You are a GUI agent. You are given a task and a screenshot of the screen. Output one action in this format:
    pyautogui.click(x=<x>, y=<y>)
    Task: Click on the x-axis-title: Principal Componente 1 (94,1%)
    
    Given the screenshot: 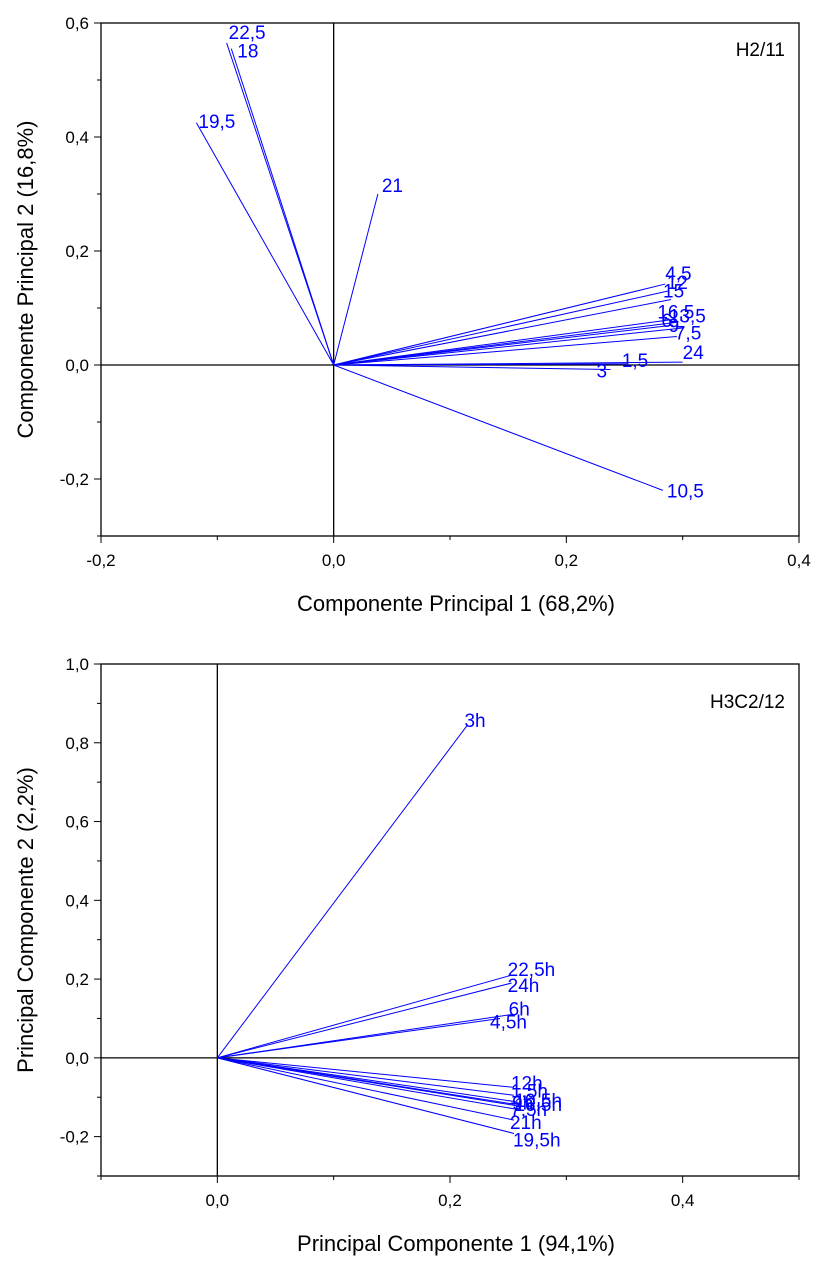 What is the action you would take?
    pyautogui.click(x=456, y=1243)
    